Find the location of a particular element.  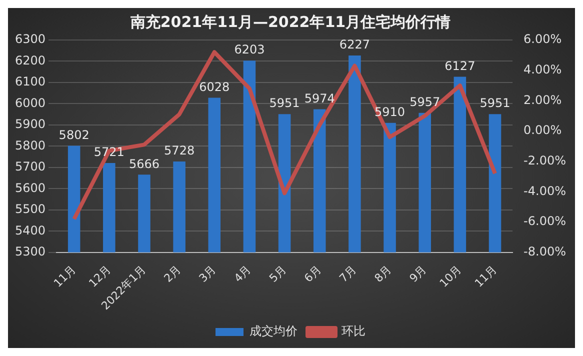

y2-tick-label: 6.00% is located at coordinates (543, 39).